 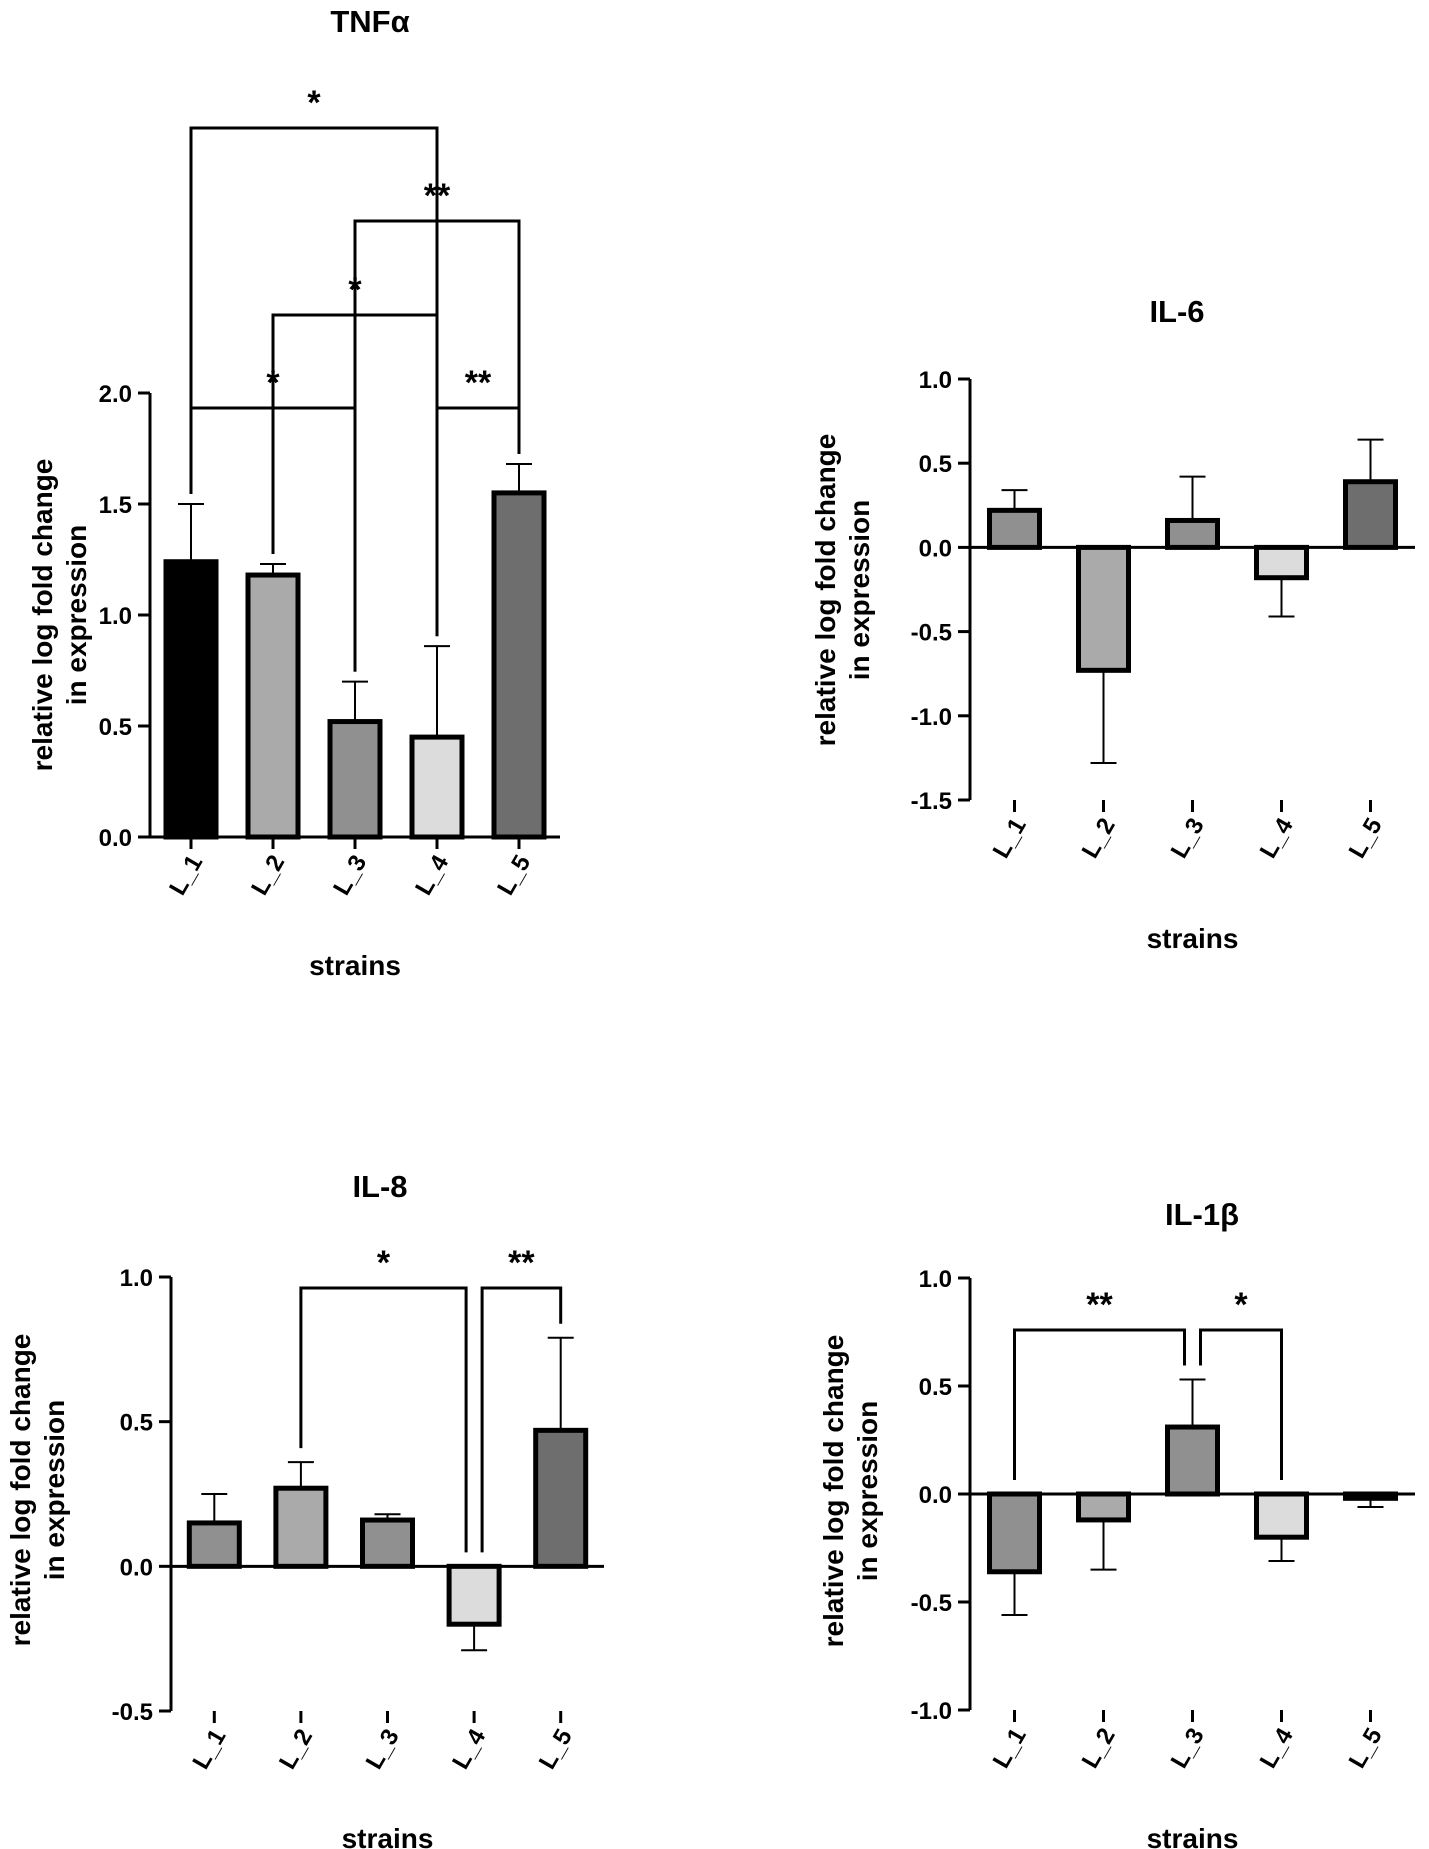 I want to click on chart-title: IL-8, so click(x=379, y=1186).